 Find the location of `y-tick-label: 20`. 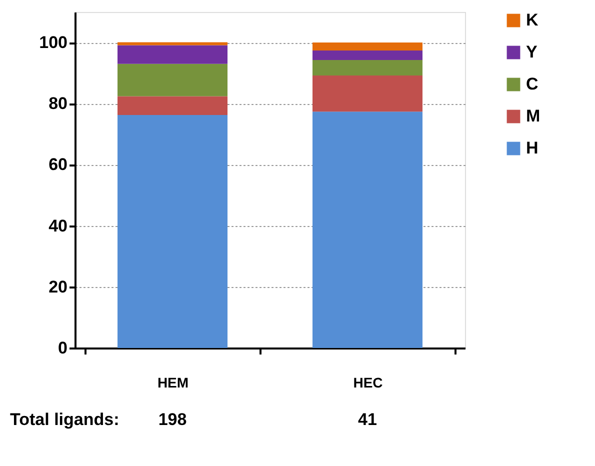

y-tick-label: 20 is located at coordinates (58, 286).